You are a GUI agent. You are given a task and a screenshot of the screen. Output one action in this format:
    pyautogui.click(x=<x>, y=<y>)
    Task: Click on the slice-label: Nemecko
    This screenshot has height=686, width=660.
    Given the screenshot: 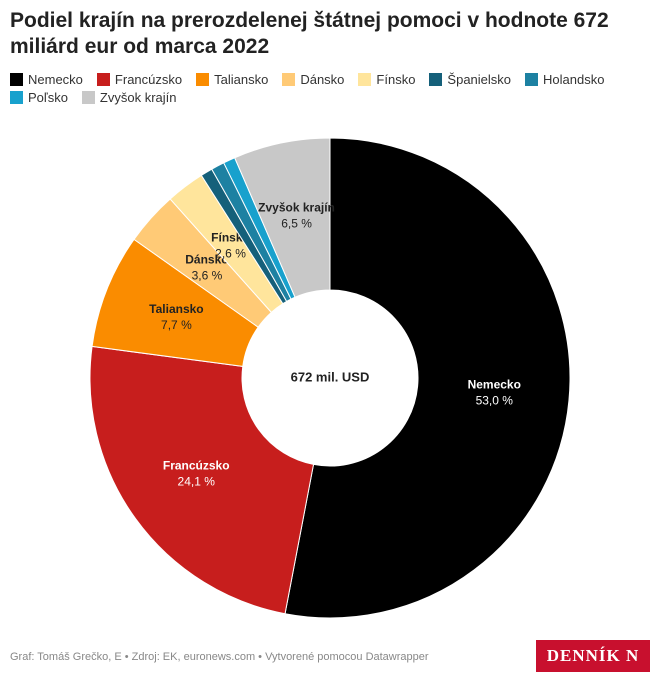 What is the action you would take?
    pyautogui.click(x=494, y=385)
    